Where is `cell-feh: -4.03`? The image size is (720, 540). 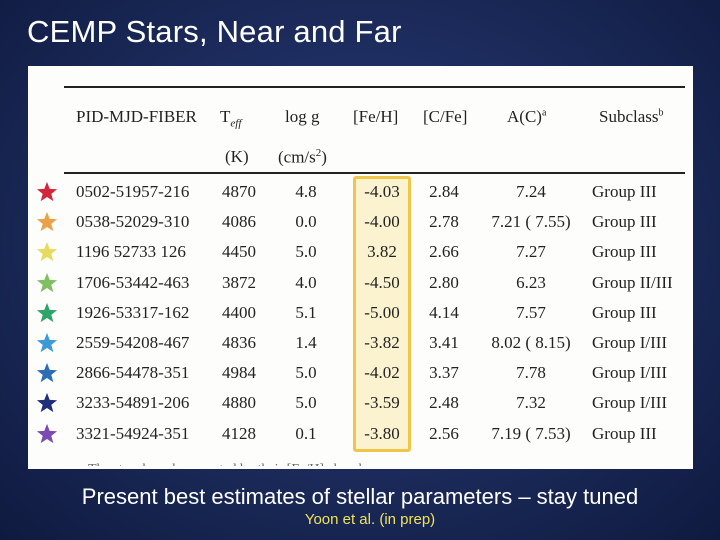 cell-feh: -4.03 is located at coordinates (382, 191).